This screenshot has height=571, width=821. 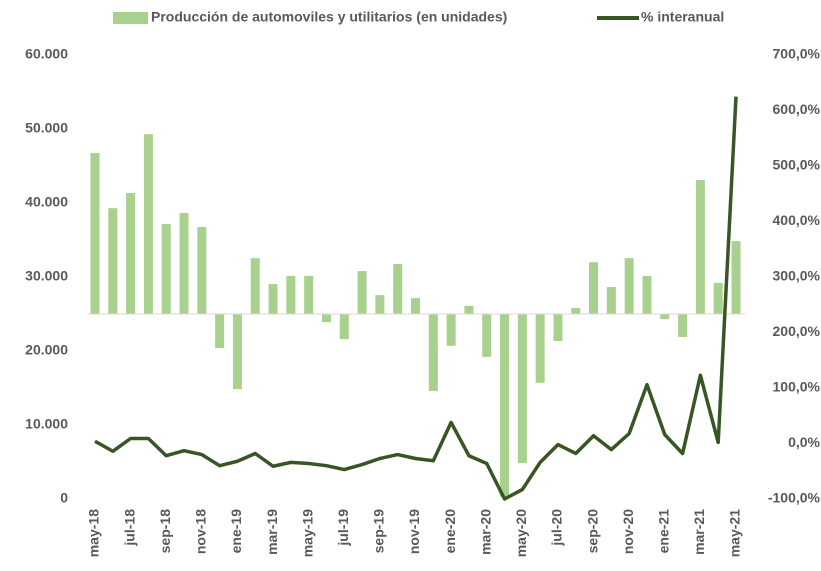 I want to click on x-tick-label: nov-18, so click(x=201, y=531).